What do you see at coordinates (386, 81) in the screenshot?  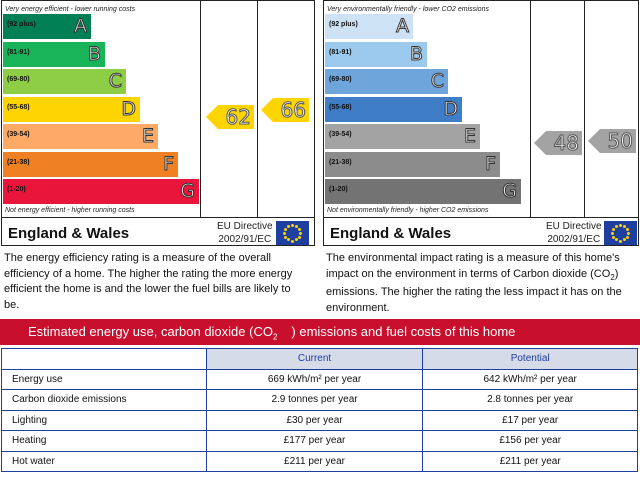 I see `environment-band-c: (69-80) C` at bounding box center [386, 81].